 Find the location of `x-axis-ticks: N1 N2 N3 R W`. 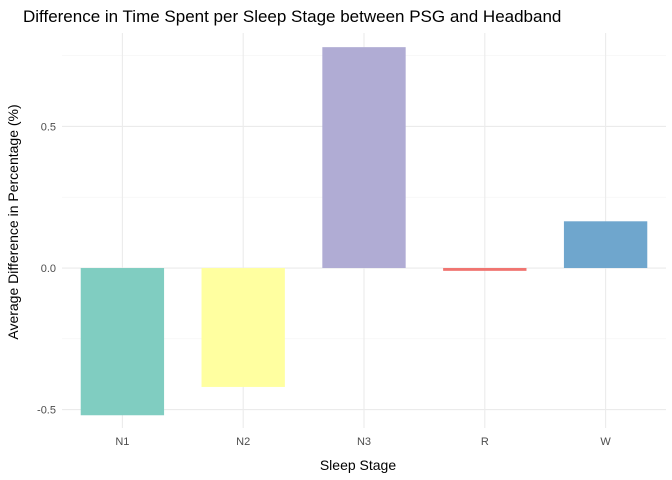

x-axis-ticks: N1 N2 N3 R W is located at coordinates (363, 442).